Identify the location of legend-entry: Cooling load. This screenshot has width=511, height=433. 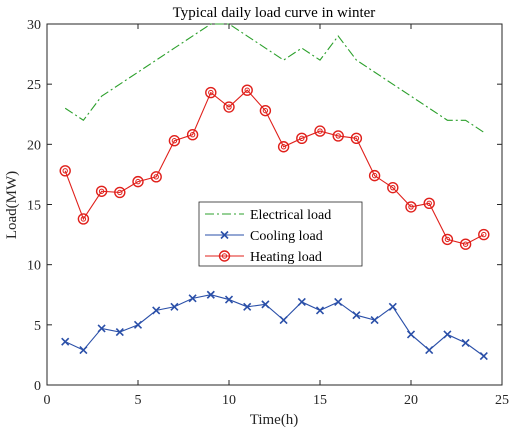
(264, 236).